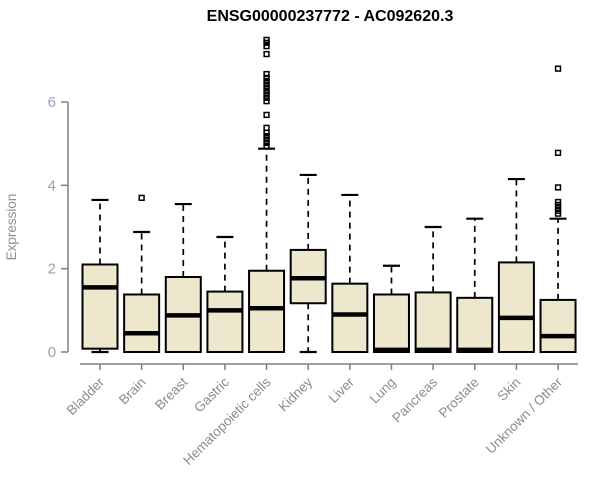 The height and width of the screenshot is (500, 600). What do you see at coordinates (211, 394) in the screenshot?
I see `x-category-label: Gastric` at bounding box center [211, 394].